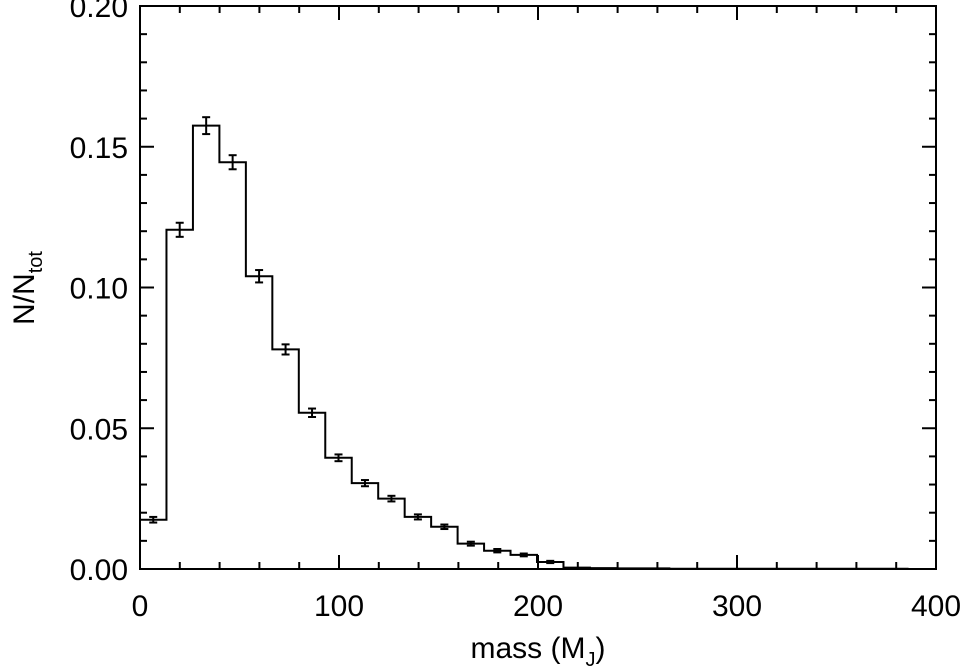 The width and height of the screenshot is (965, 667). Describe the element at coordinates (27, 288) in the screenshot. I see `y-axis-label: N/Ntot` at that location.